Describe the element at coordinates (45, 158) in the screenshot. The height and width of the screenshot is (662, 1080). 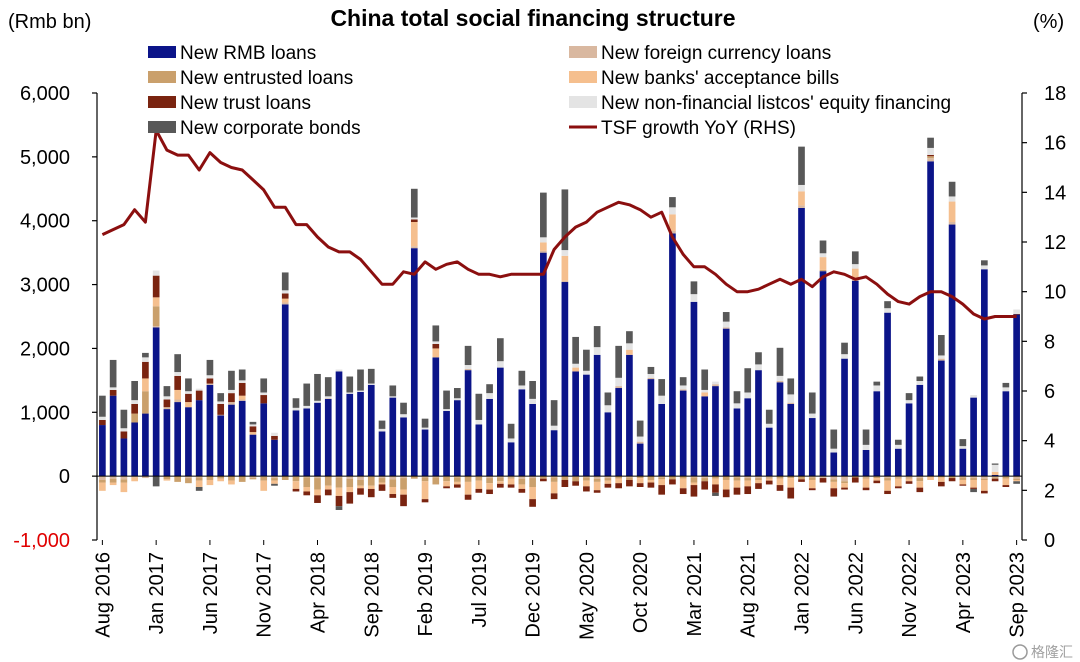
I see `left-tick-label: 5,000` at that location.